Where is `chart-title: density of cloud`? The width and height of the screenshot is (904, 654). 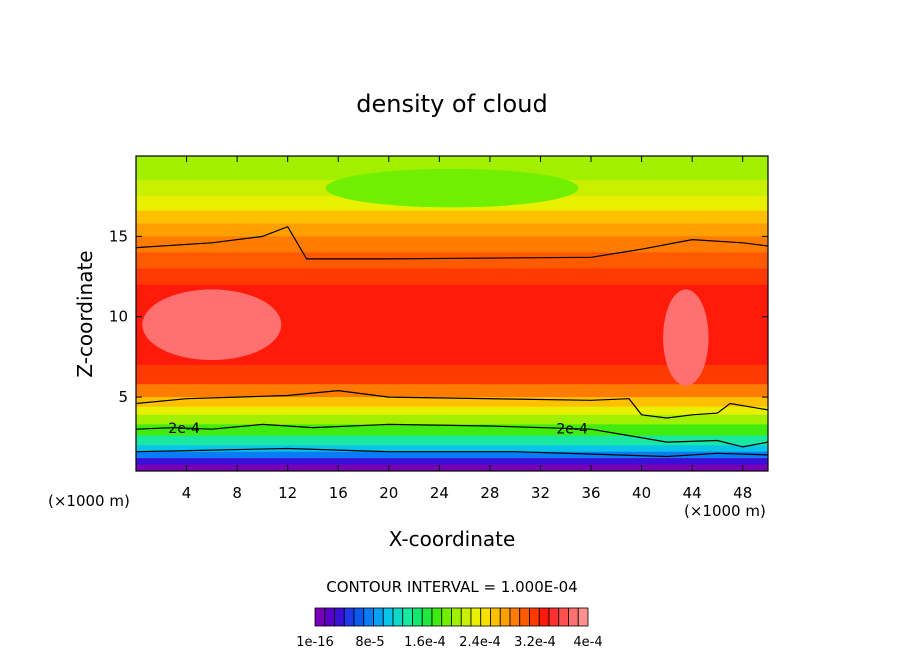
chart-title: density of cloud is located at coordinates (451, 104).